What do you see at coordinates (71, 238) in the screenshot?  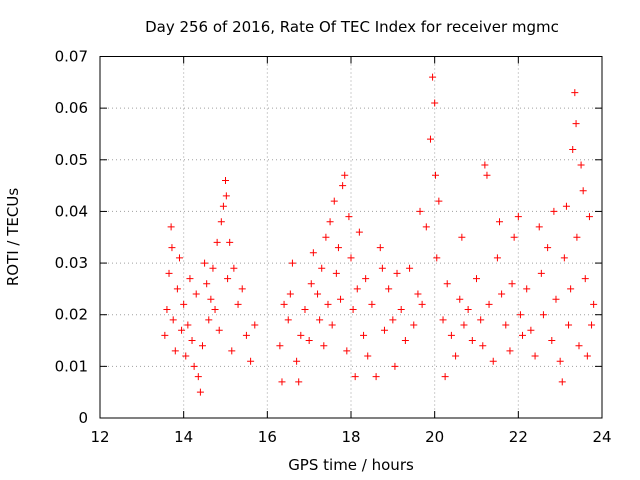 I see `y-tick-labels: 0 0.01 0.02 0.03 0.04 0.05 0.06 0.07` at bounding box center [71, 238].